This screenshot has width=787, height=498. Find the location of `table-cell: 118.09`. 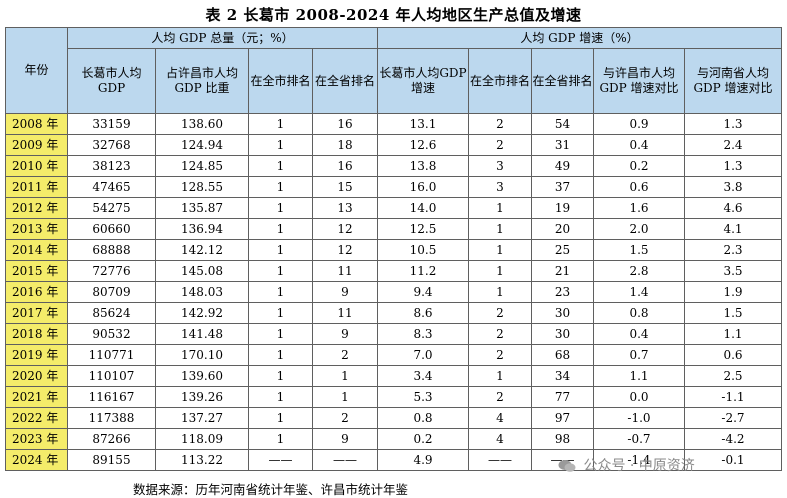

table-cell: 118.09 is located at coordinates (202, 439).